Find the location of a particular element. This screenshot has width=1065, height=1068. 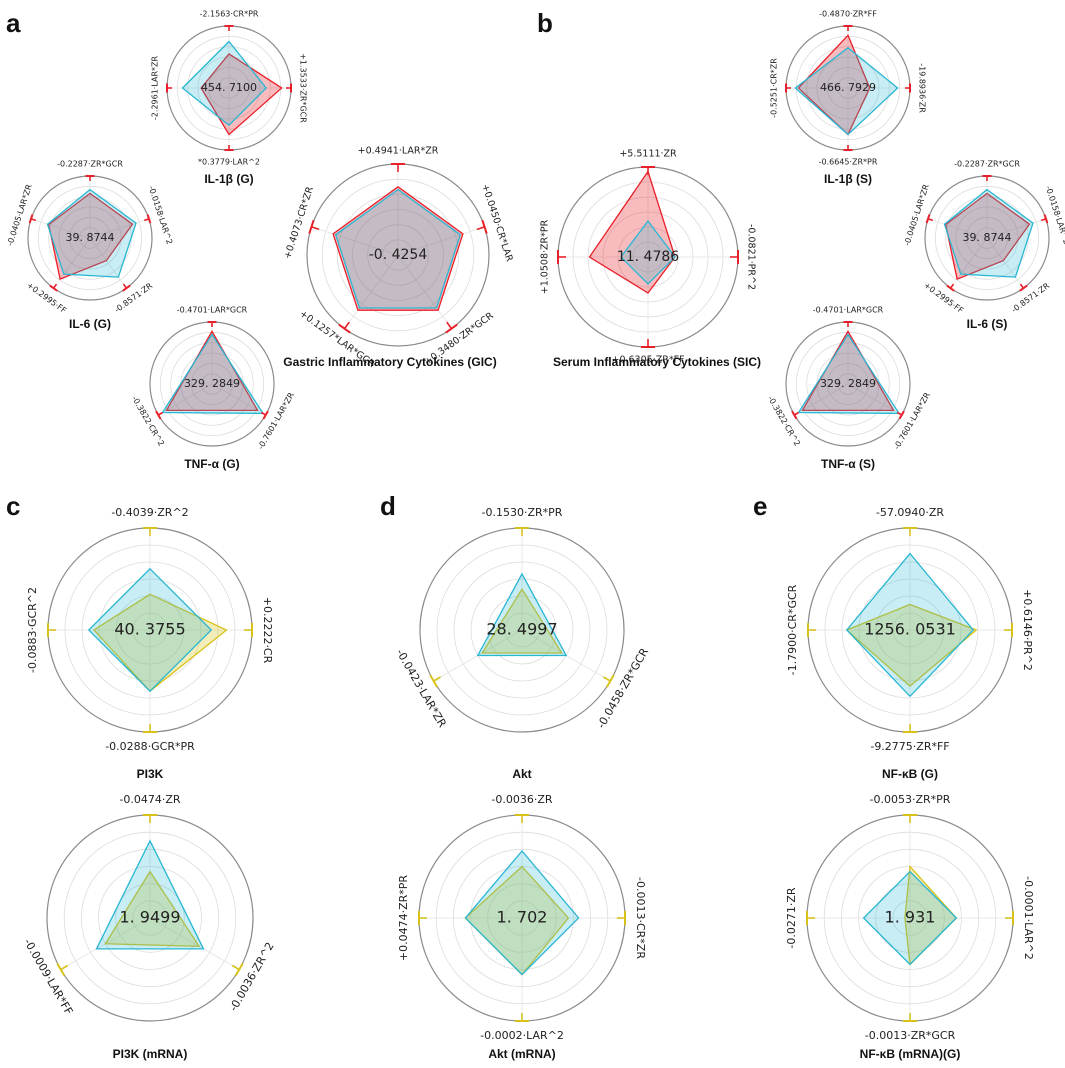

axis-label: -0.4701·LAR*GCR is located at coordinates (212, 310).